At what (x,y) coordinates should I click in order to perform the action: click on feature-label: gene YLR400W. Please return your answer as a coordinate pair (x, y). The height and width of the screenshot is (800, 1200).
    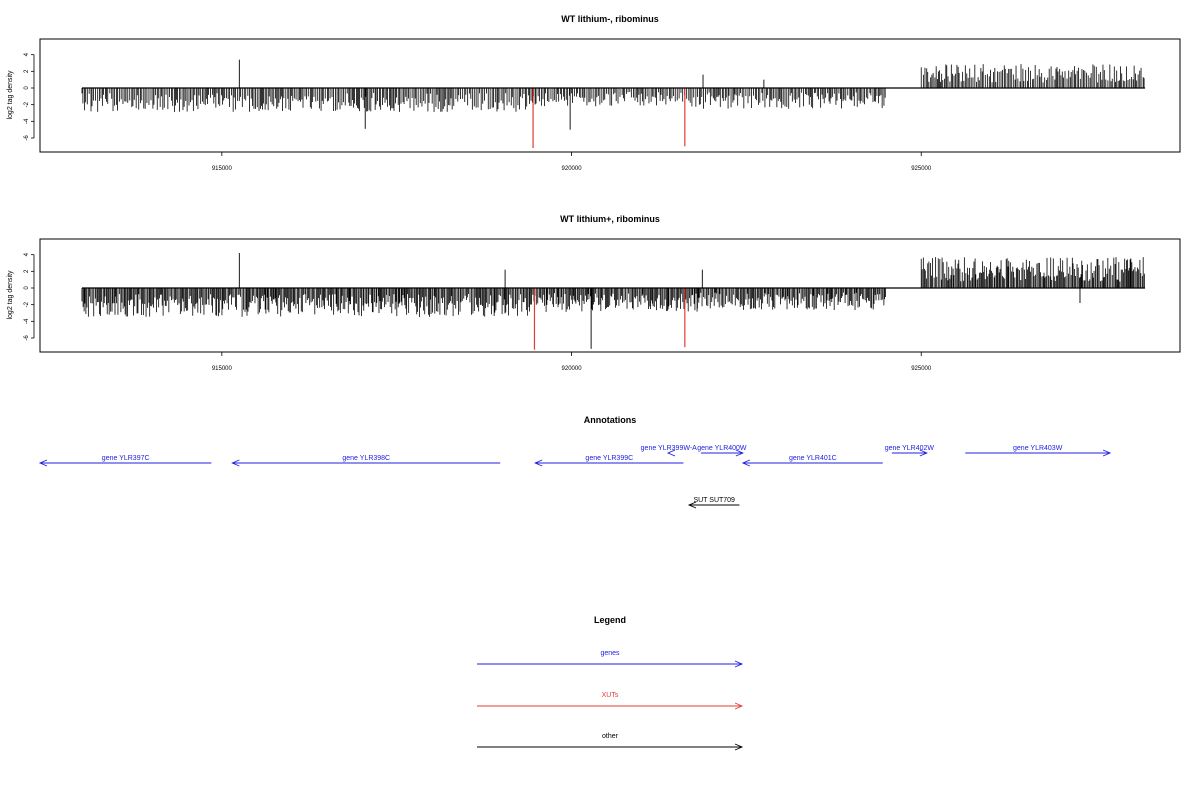
    Looking at the image, I should click on (722, 448).